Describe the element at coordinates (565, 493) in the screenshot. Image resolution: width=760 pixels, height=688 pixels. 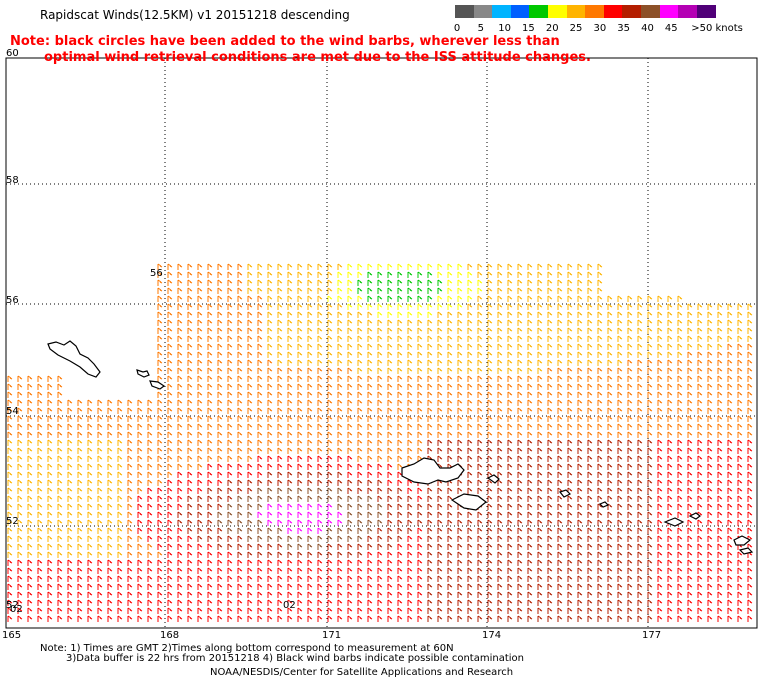
I see `island-aleutian-d` at that location.